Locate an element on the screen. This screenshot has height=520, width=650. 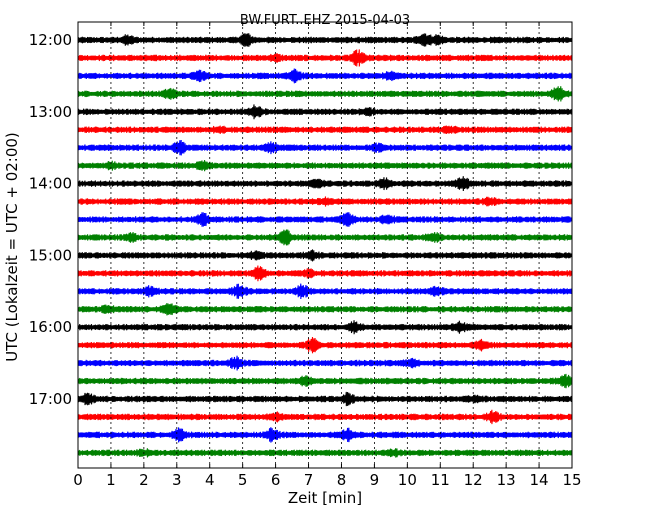
y-tick-label: 13:00 is located at coordinates (50, 112).